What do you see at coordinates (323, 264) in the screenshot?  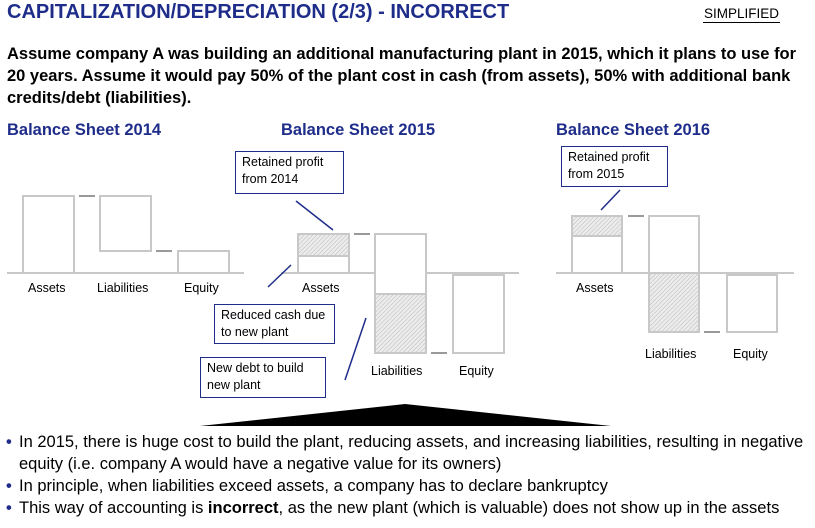 I see `bar-assets-2015` at bounding box center [323, 264].